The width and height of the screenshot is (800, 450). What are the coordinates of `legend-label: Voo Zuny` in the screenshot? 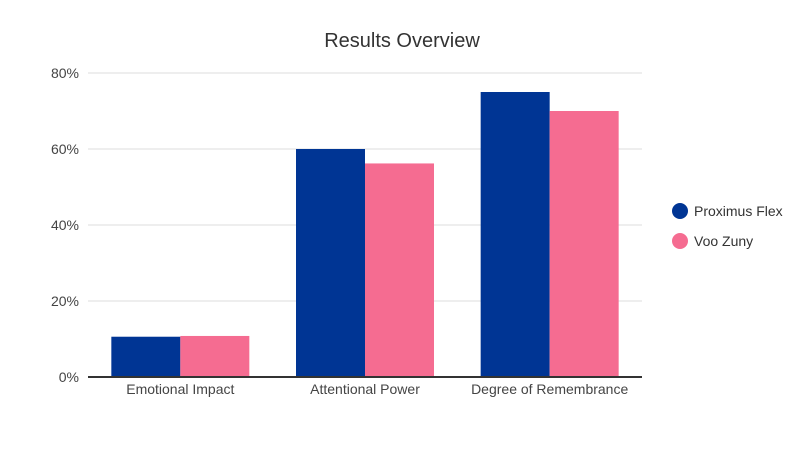 It's located at (723, 241).